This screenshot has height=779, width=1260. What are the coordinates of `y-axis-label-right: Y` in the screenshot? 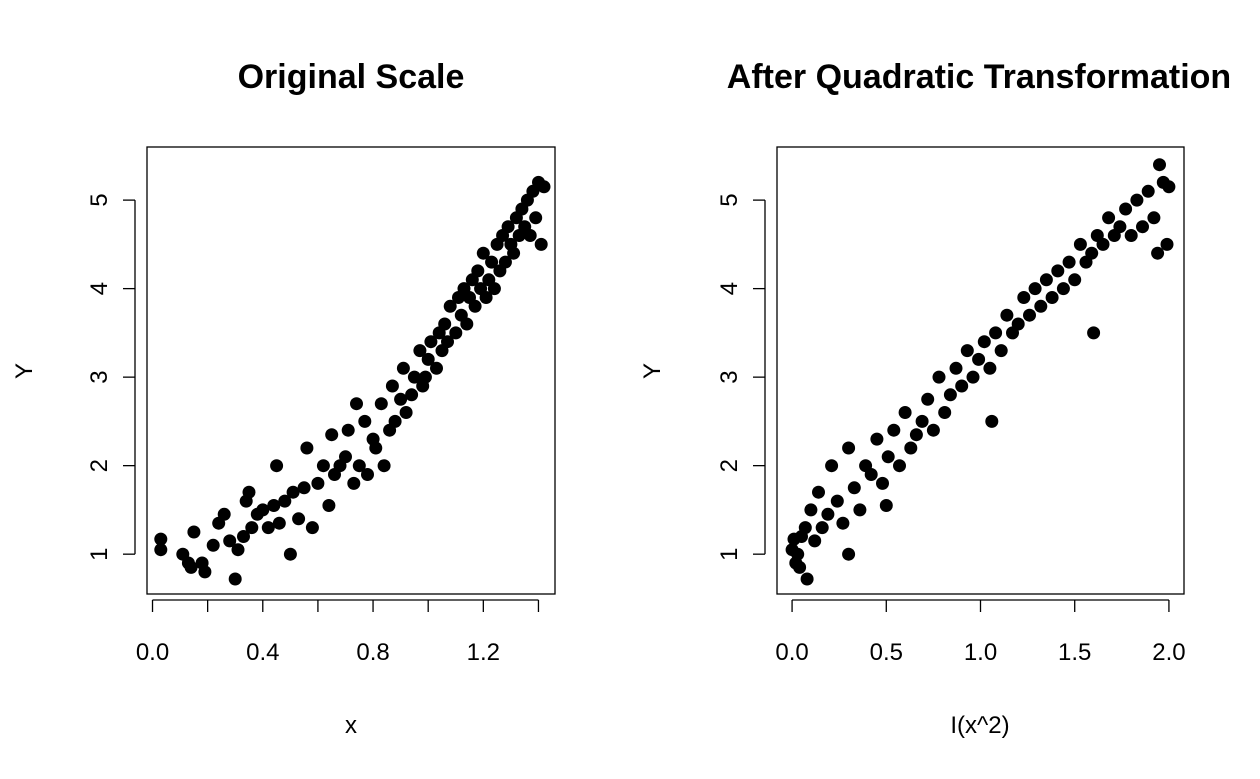 It's located at (652, 371).